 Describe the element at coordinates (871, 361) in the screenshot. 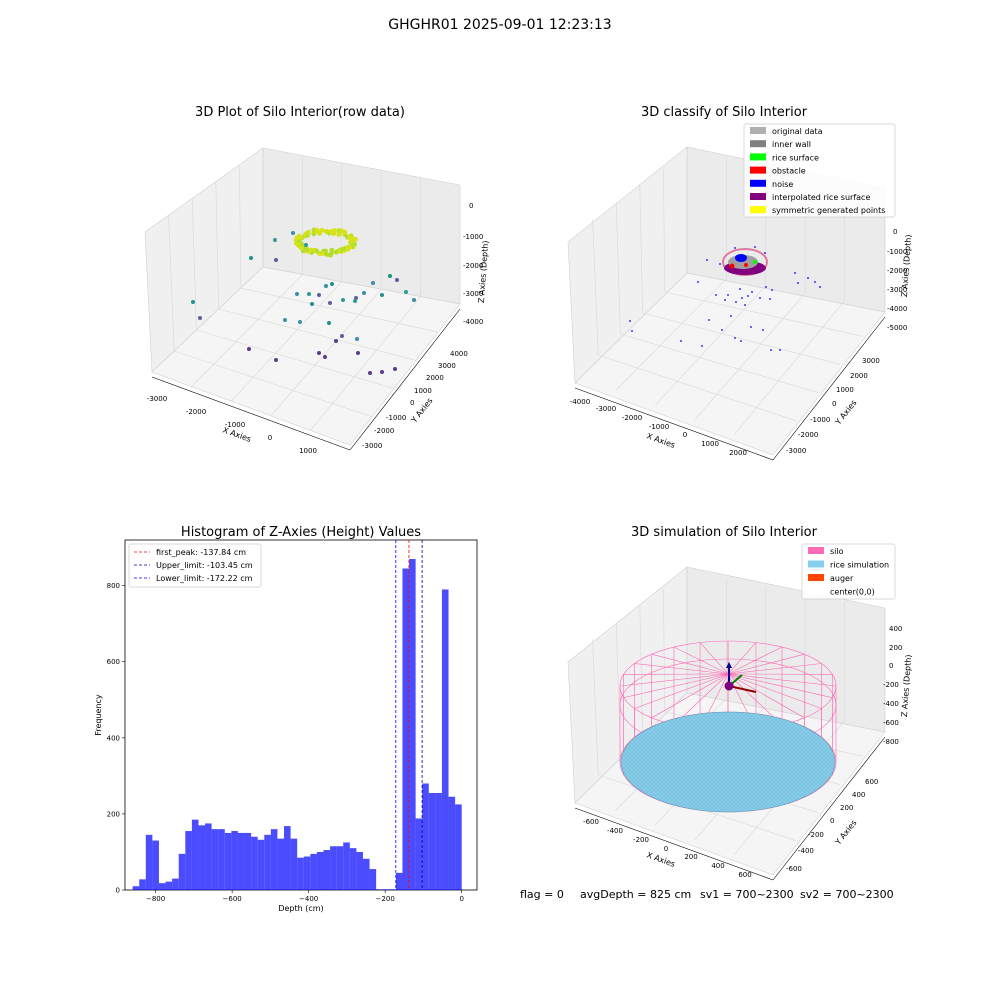

I see `panel2-ytick: 3000` at that location.